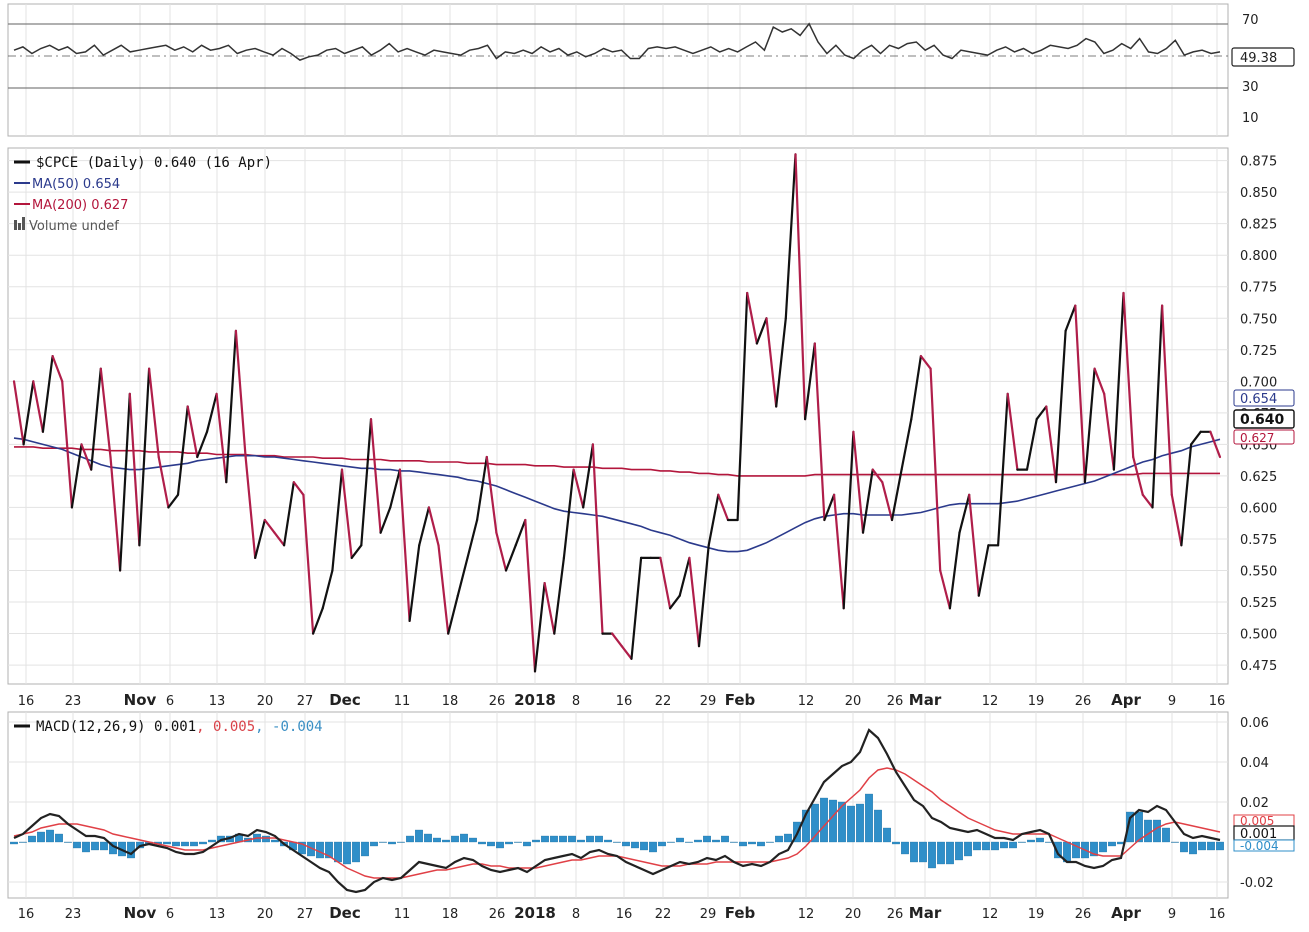  I want to click on ma50-end-box, so click(1264, 398).